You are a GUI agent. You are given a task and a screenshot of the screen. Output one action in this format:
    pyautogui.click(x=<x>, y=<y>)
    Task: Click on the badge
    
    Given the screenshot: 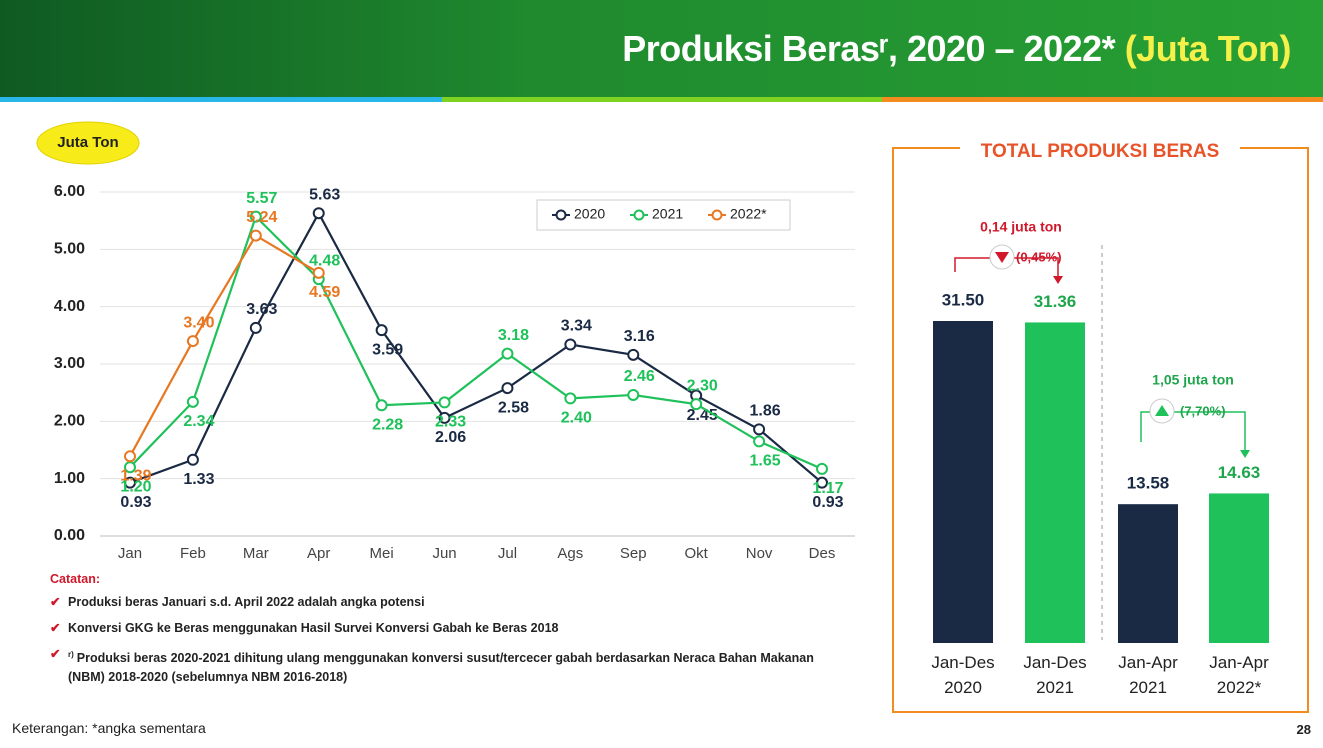 What is the action you would take?
    pyautogui.click(x=88, y=143)
    